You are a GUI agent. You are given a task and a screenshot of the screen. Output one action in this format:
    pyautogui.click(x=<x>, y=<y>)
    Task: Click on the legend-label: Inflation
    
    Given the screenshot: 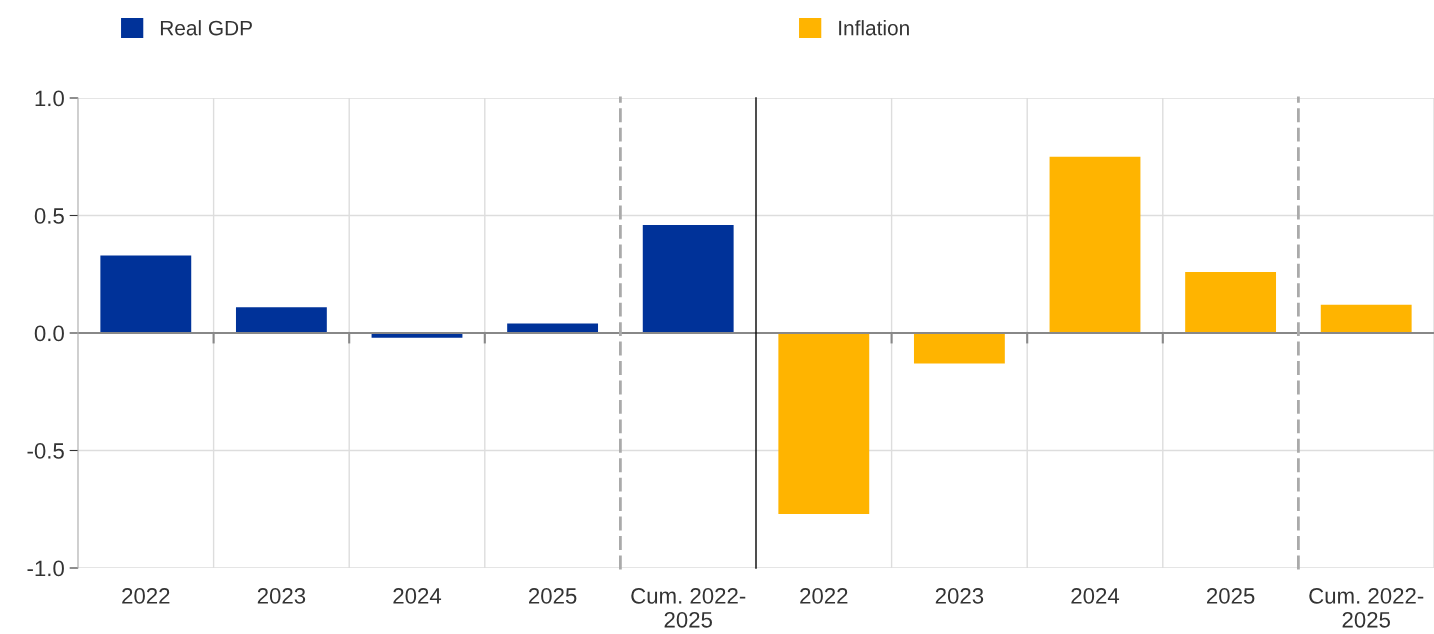 What is the action you would take?
    pyautogui.click(x=874, y=28)
    